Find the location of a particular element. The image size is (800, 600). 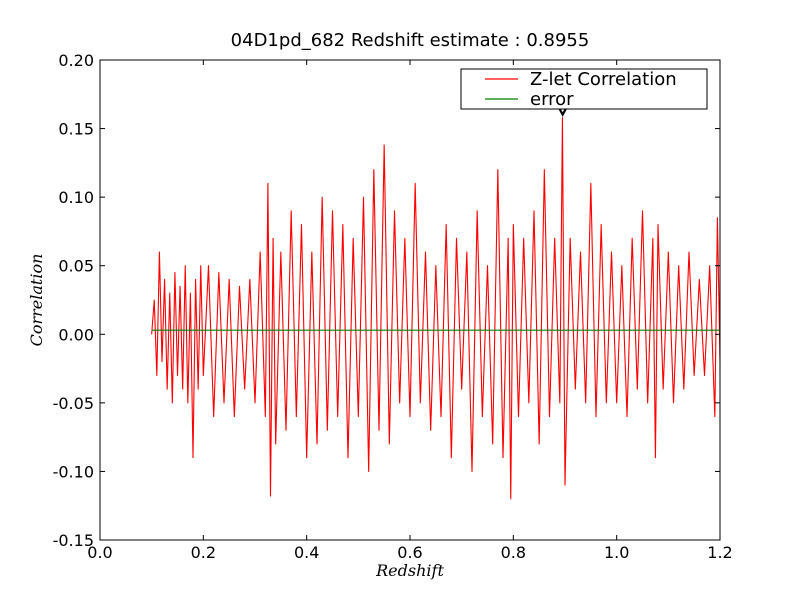

legend-box is located at coordinates (584, 89).